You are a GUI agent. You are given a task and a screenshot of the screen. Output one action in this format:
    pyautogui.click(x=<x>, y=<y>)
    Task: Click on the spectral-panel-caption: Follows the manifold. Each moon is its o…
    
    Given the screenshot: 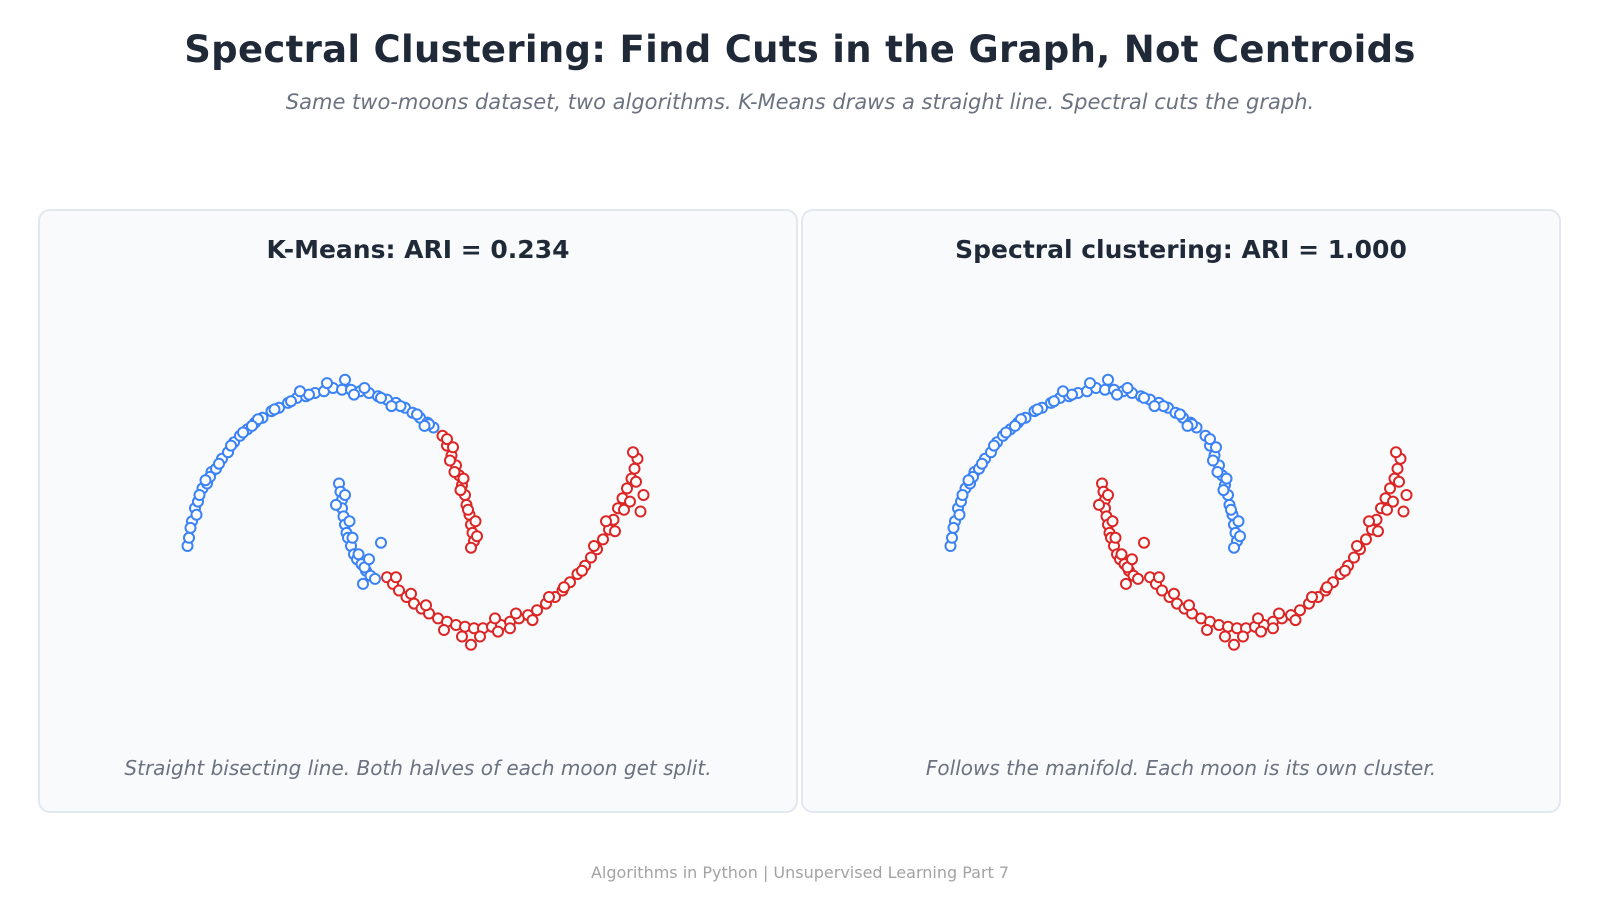 What is the action you would take?
    pyautogui.click(x=1181, y=768)
    